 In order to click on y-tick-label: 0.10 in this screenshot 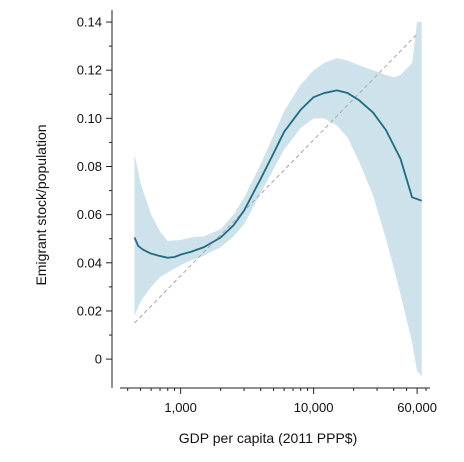, I will do `click(89, 118)`.